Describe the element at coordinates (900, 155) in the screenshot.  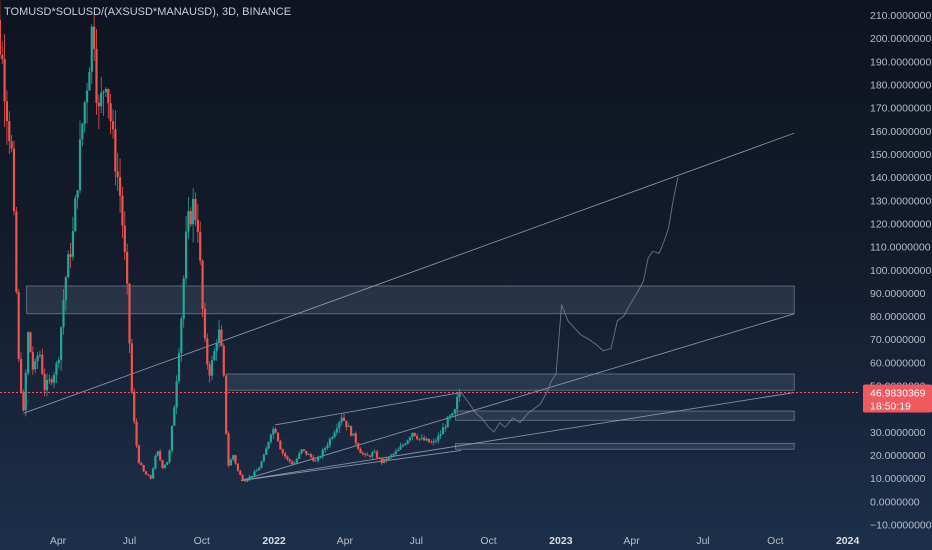
I see `y-tick-label: 150.0000000` at that location.